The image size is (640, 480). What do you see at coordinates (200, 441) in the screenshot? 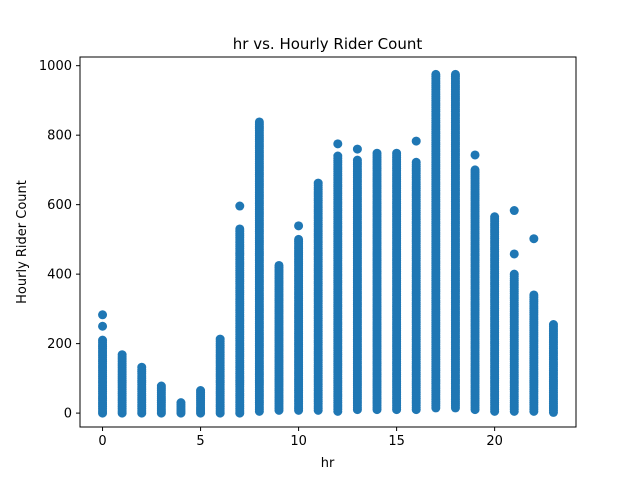
I see `x-tick-label: 5` at bounding box center [200, 441].